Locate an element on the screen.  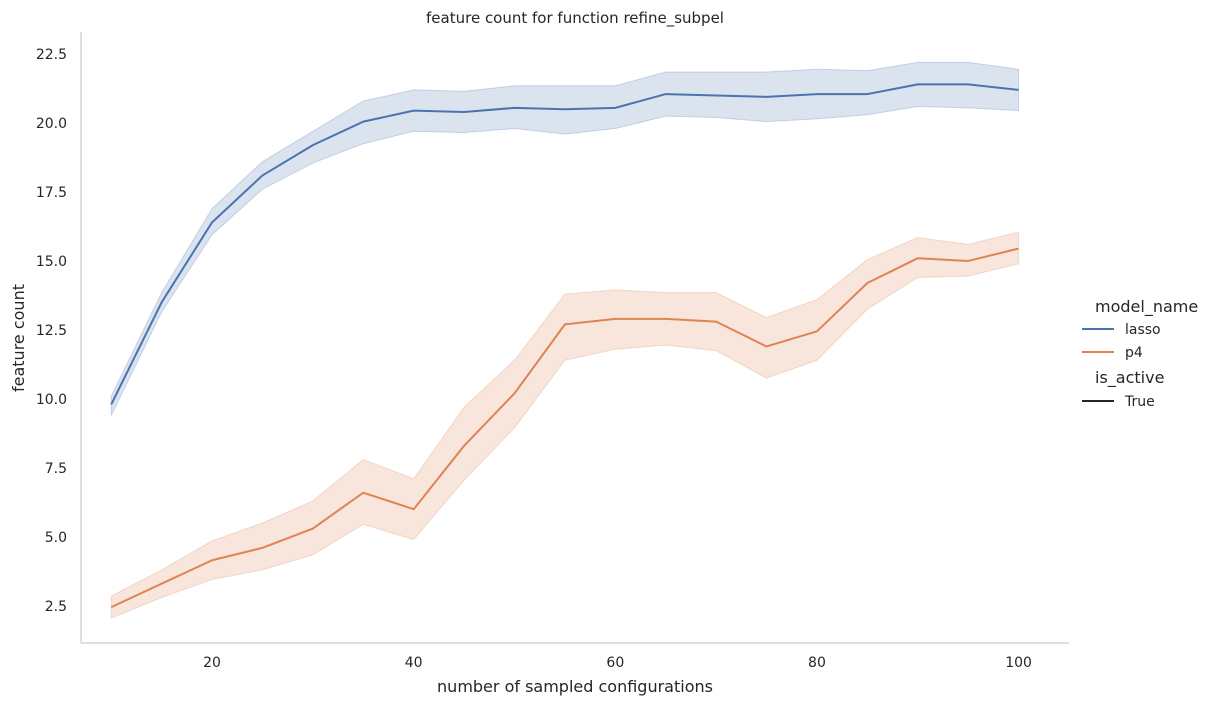
x-tick-label: 80 is located at coordinates (817, 663).